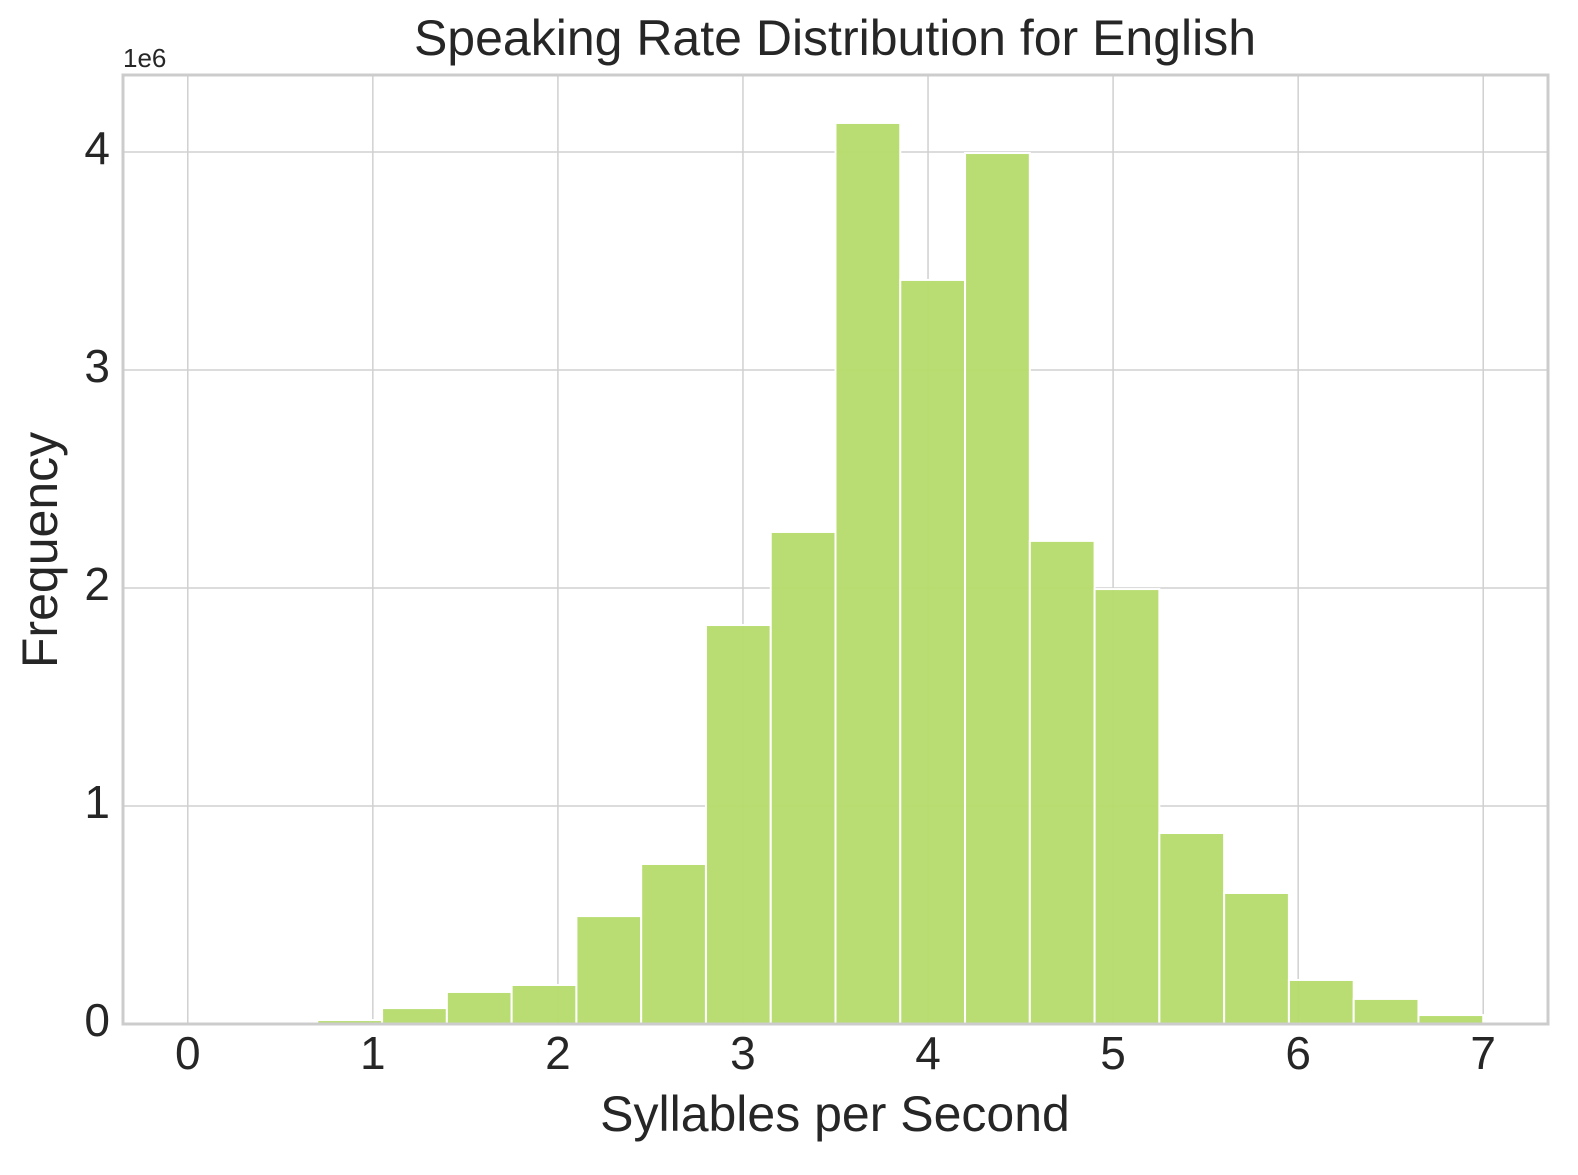  What do you see at coordinates (743, 1053) in the screenshot?
I see `x-tick-label: 3` at bounding box center [743, 1053].